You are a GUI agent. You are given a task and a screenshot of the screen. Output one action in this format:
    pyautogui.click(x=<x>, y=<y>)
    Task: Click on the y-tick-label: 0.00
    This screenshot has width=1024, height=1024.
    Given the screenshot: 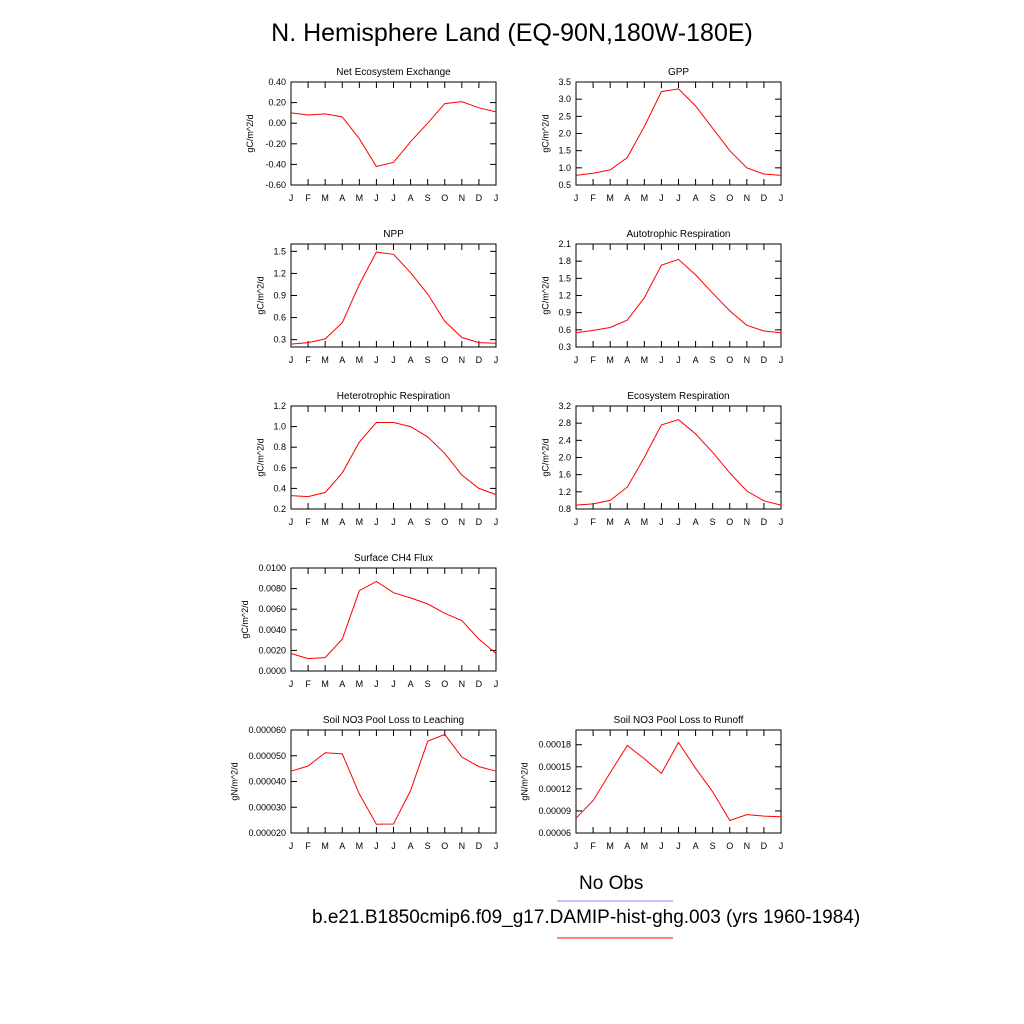 What is the action you would take?
    pyautogui.click(x=277, y=123)
    